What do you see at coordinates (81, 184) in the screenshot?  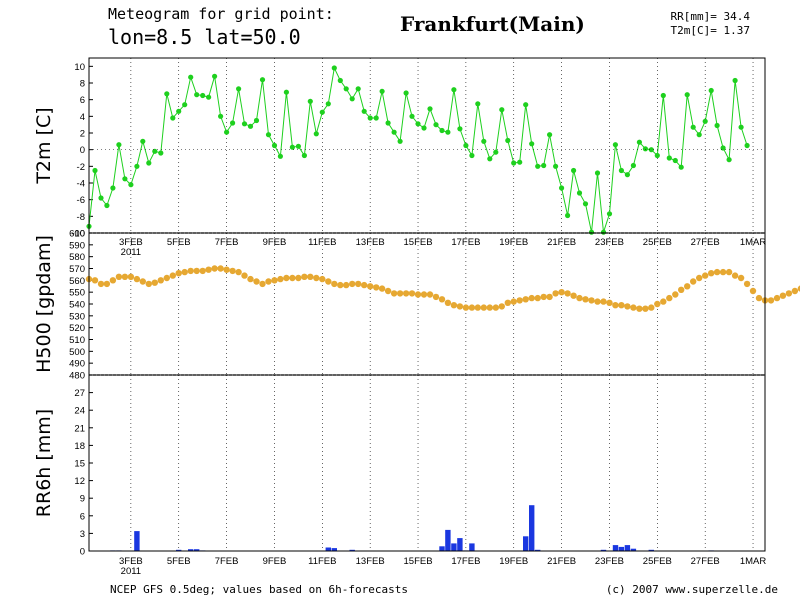 I see `y-tick-label: -4` at bounding box center [81, 184].